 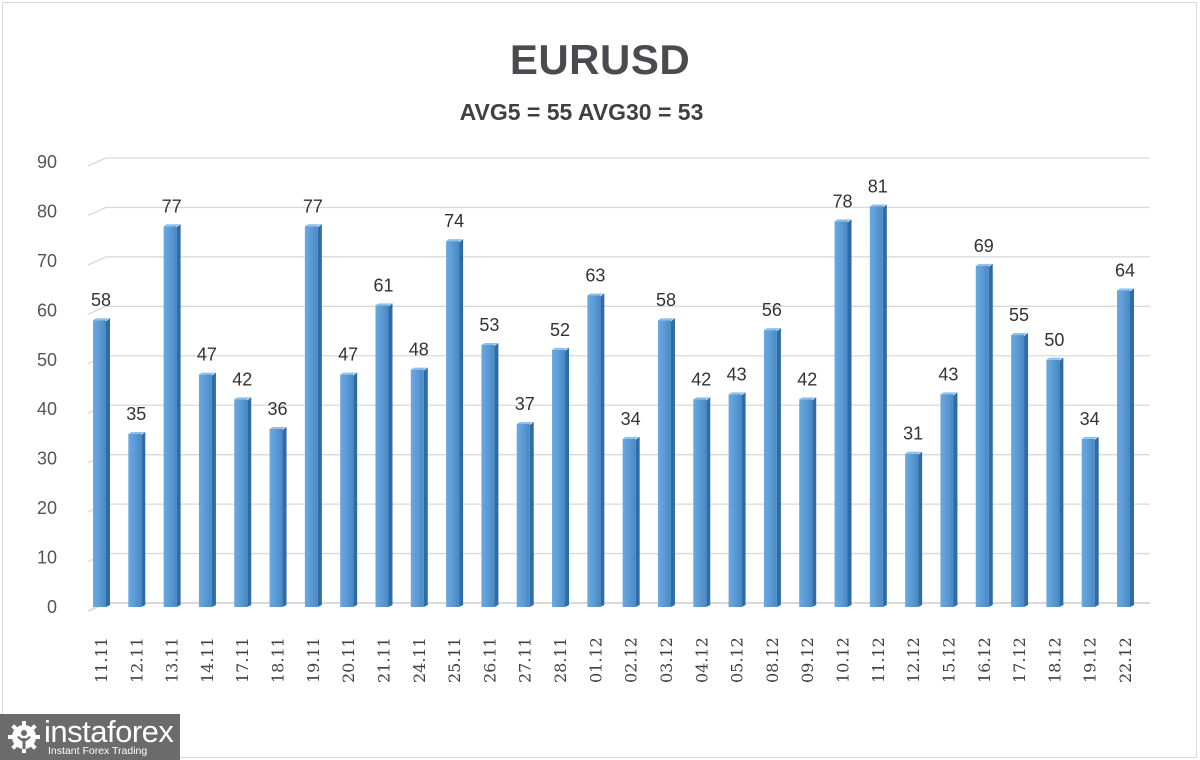 What do you see at coordinates (600, 59) in the screenshot?
I see `chart-title: EURUSD` at bounding box center [600, 59].